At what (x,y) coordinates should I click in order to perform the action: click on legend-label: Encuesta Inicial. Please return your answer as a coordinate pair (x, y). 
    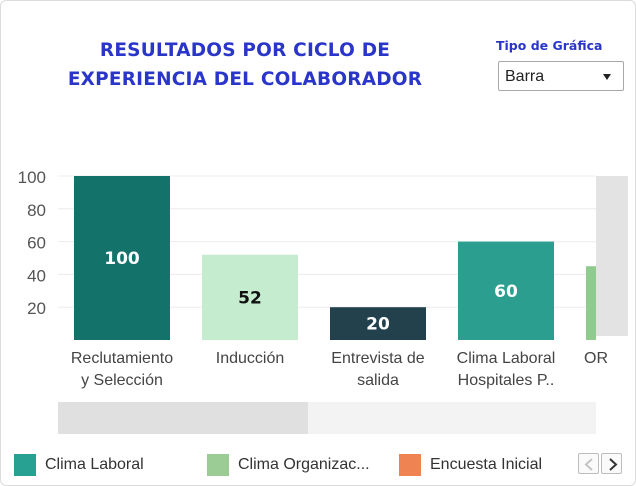
    Looking at the image, I should click on (486, 464).